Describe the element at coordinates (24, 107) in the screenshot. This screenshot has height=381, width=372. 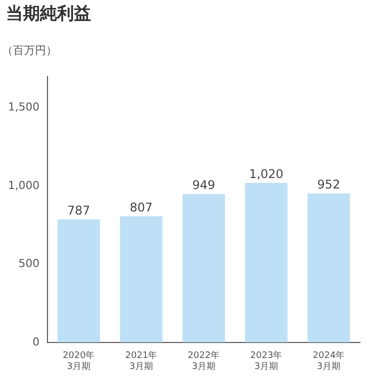
I see `y-tick-label: 1,500` at that location.